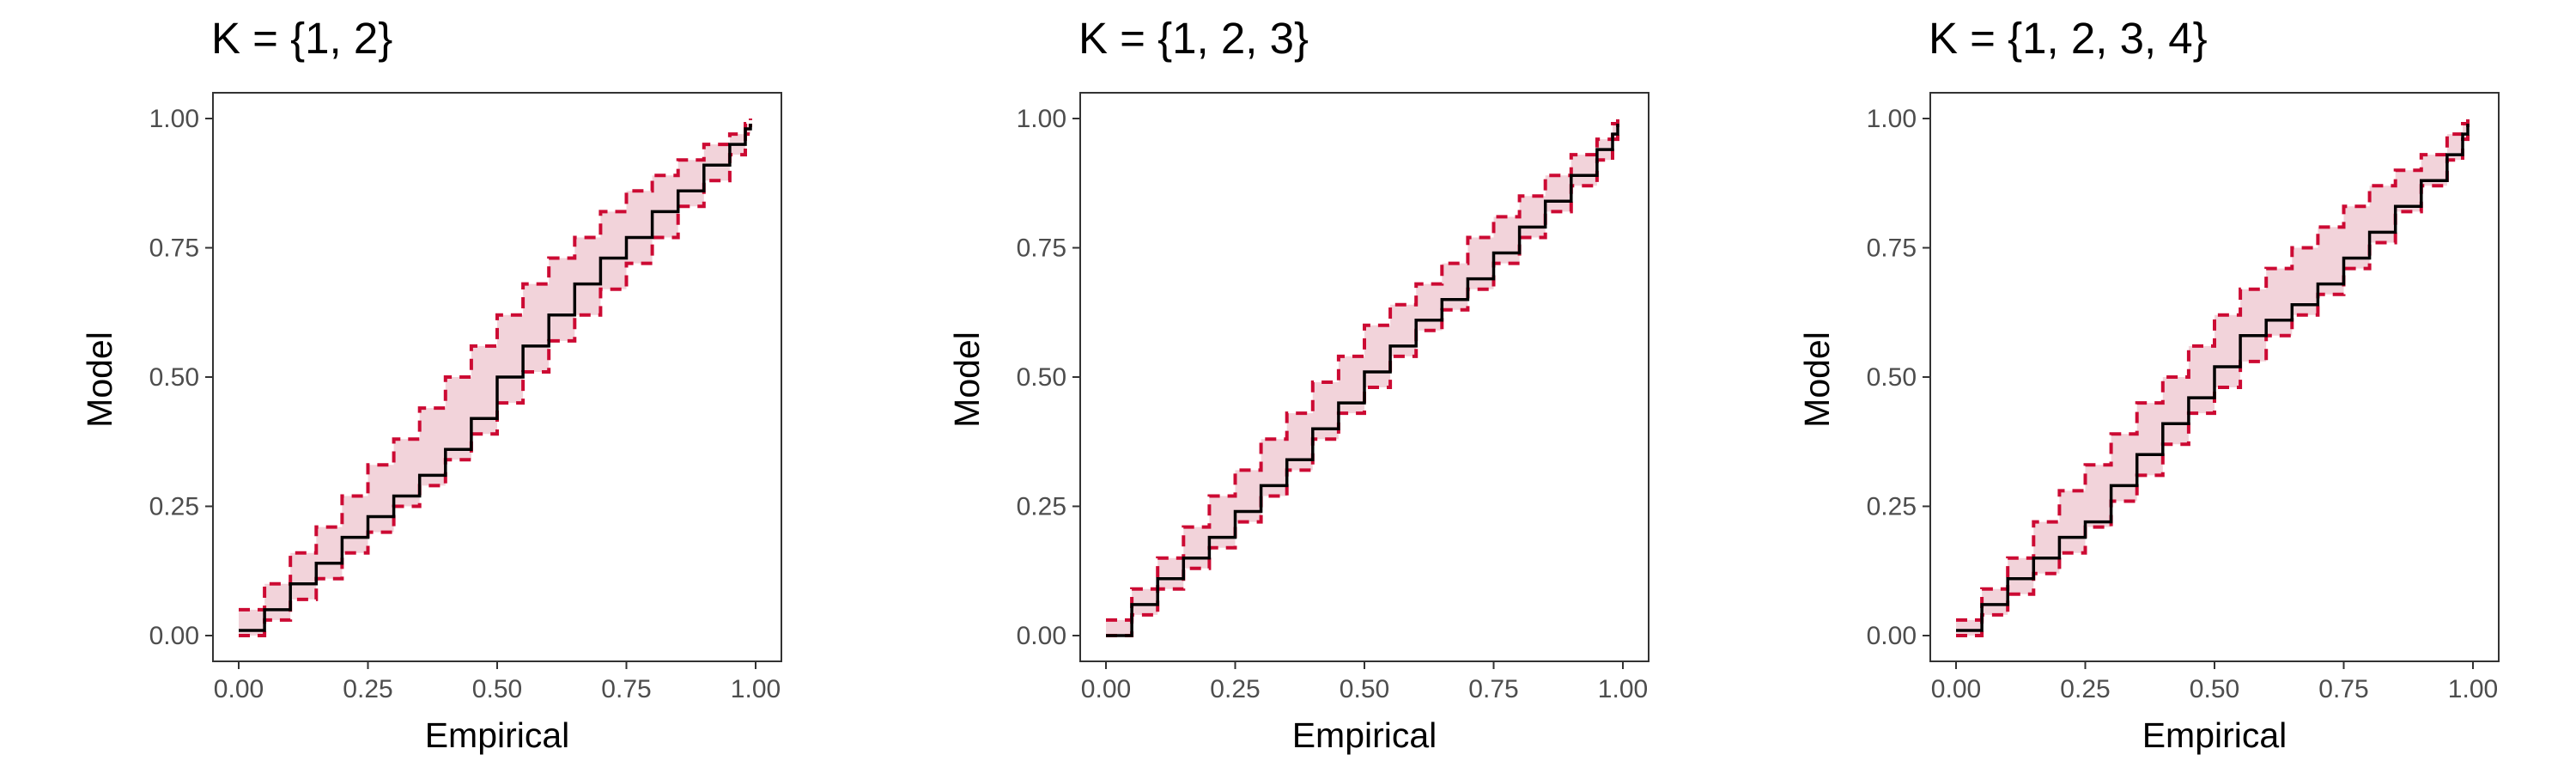 Image resolution: width=2576 pixels, height=773 pixels. Describe the element at coordinates (1193, 38) in the screenshot. I see `chart-title: K = {1, 2, 3}` at that location.